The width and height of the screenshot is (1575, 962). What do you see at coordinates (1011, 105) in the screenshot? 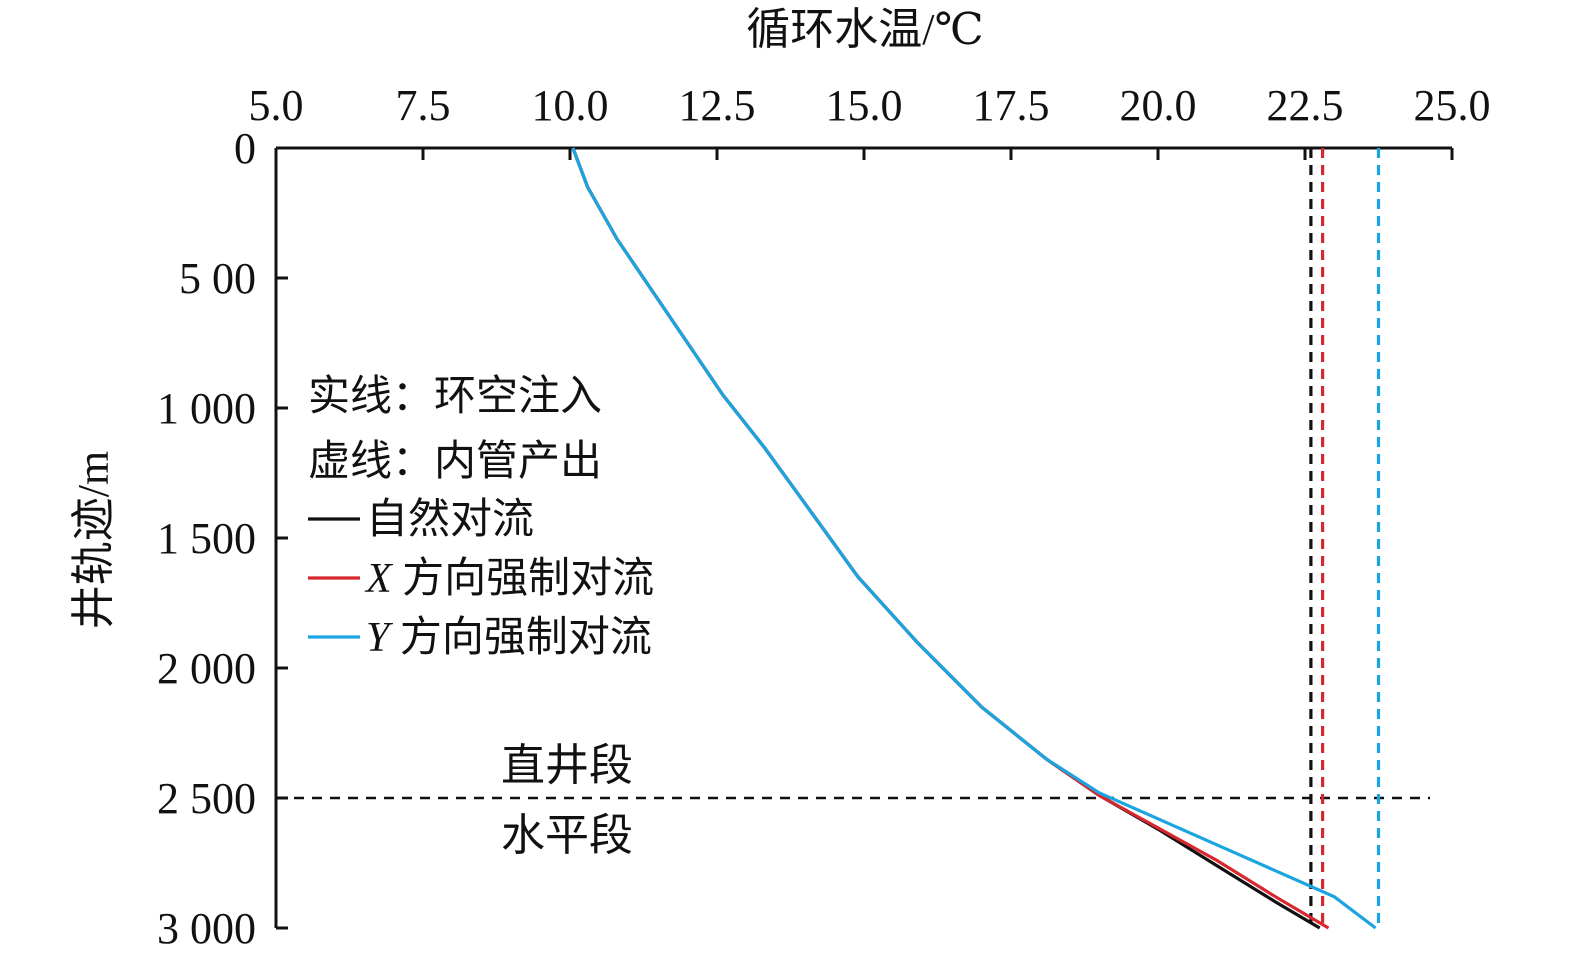
I see `x-tick-label: 17.5` at bounding box center [1011, 105].